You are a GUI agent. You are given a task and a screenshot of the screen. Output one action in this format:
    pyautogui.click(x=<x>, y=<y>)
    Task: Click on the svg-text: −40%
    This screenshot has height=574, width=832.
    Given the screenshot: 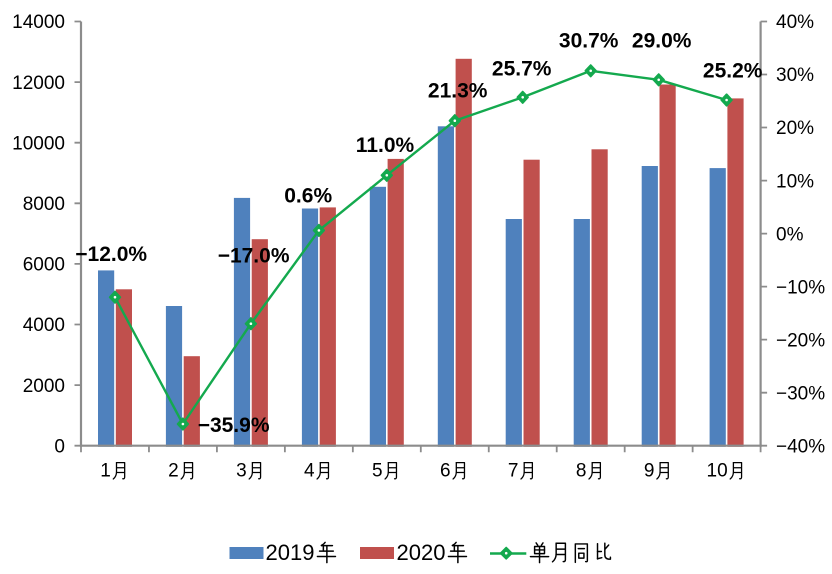 What is the action you would take?
    pyautogui.click(x=800, y=446)
    